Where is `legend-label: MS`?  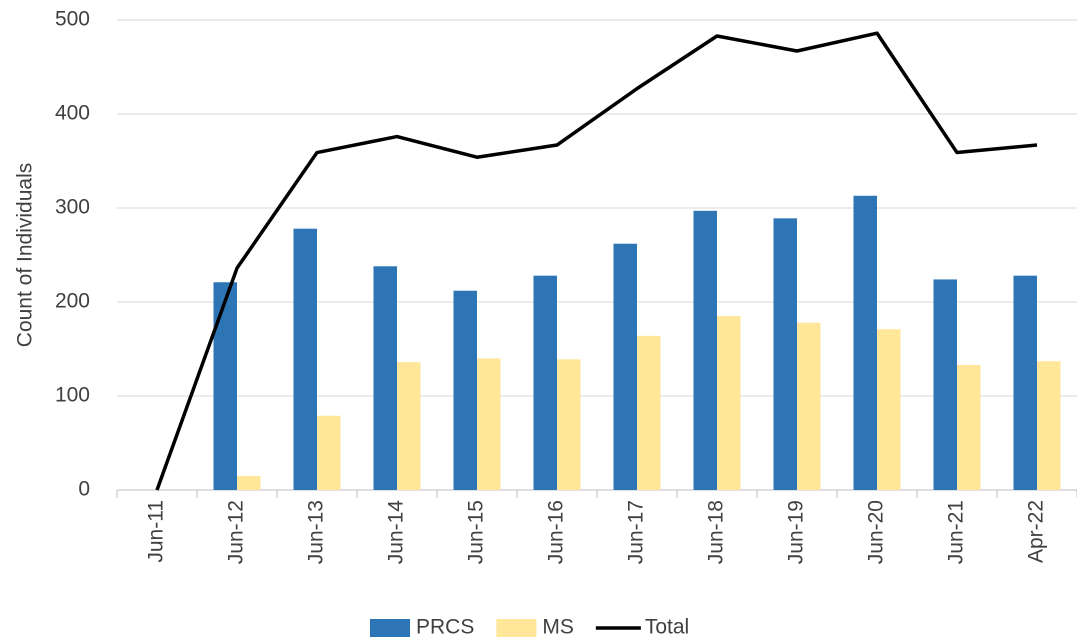 legend-label: MS is located at coordinates (558, 627).